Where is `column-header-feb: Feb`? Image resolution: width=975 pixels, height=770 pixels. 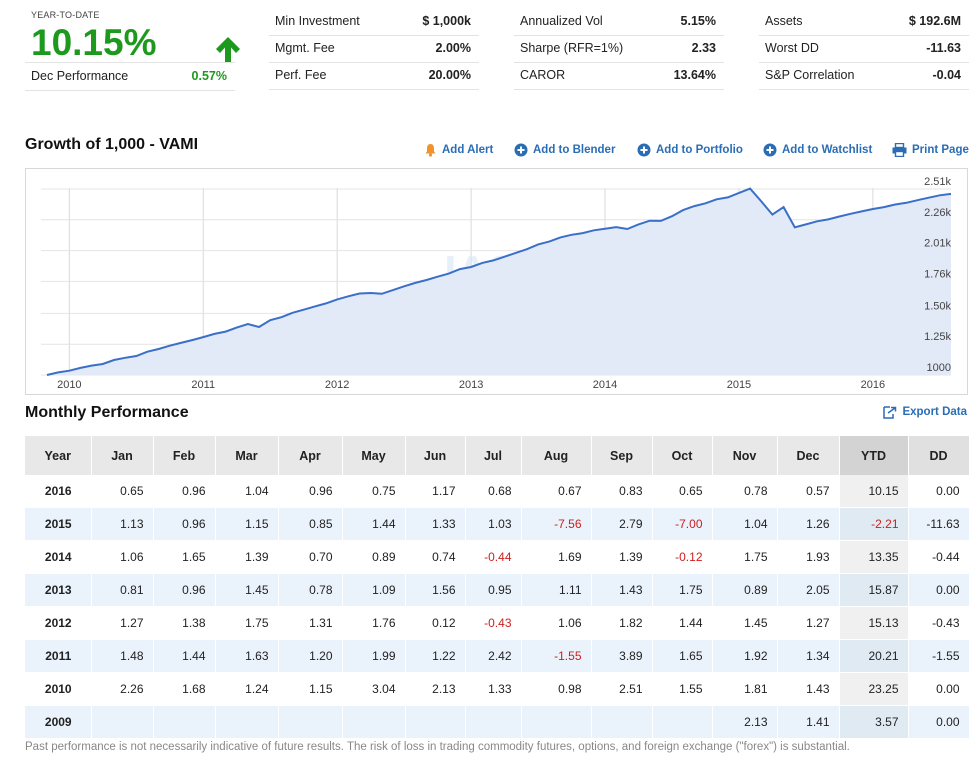
column-header-feb: Feb is located at coordinates (184, 455).